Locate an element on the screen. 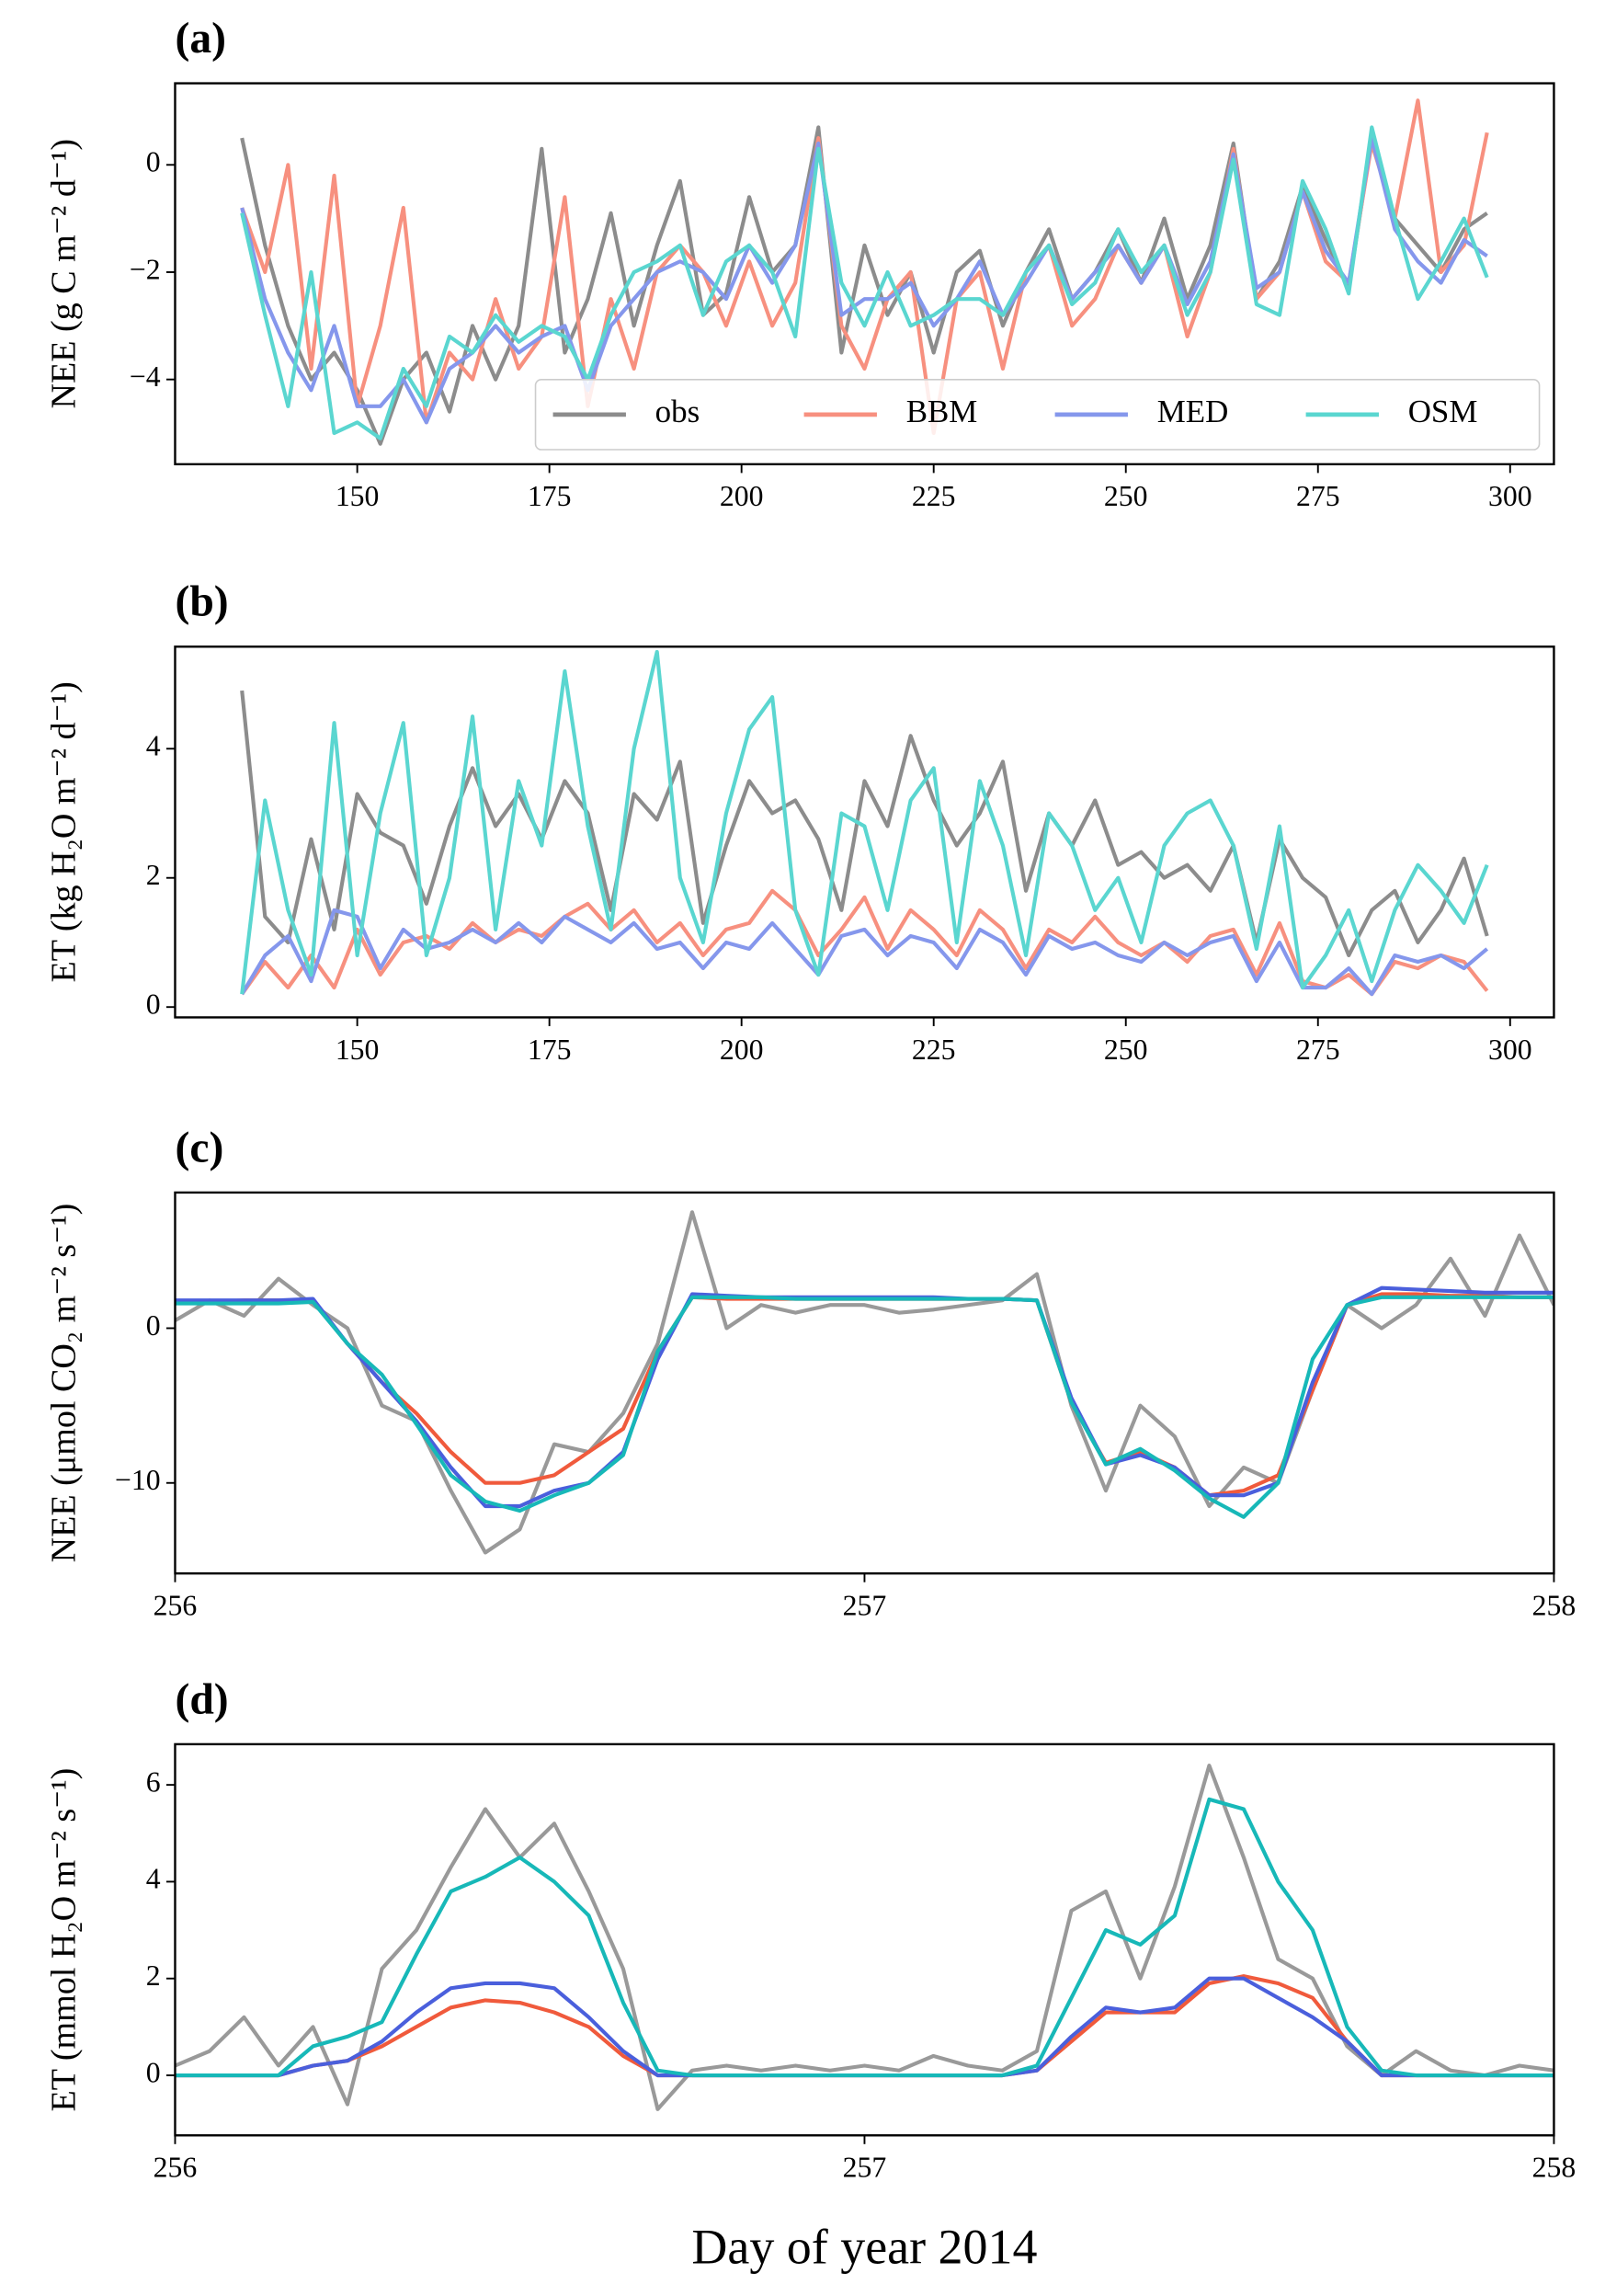  legend-frame is located at coordinates (1037, 415).